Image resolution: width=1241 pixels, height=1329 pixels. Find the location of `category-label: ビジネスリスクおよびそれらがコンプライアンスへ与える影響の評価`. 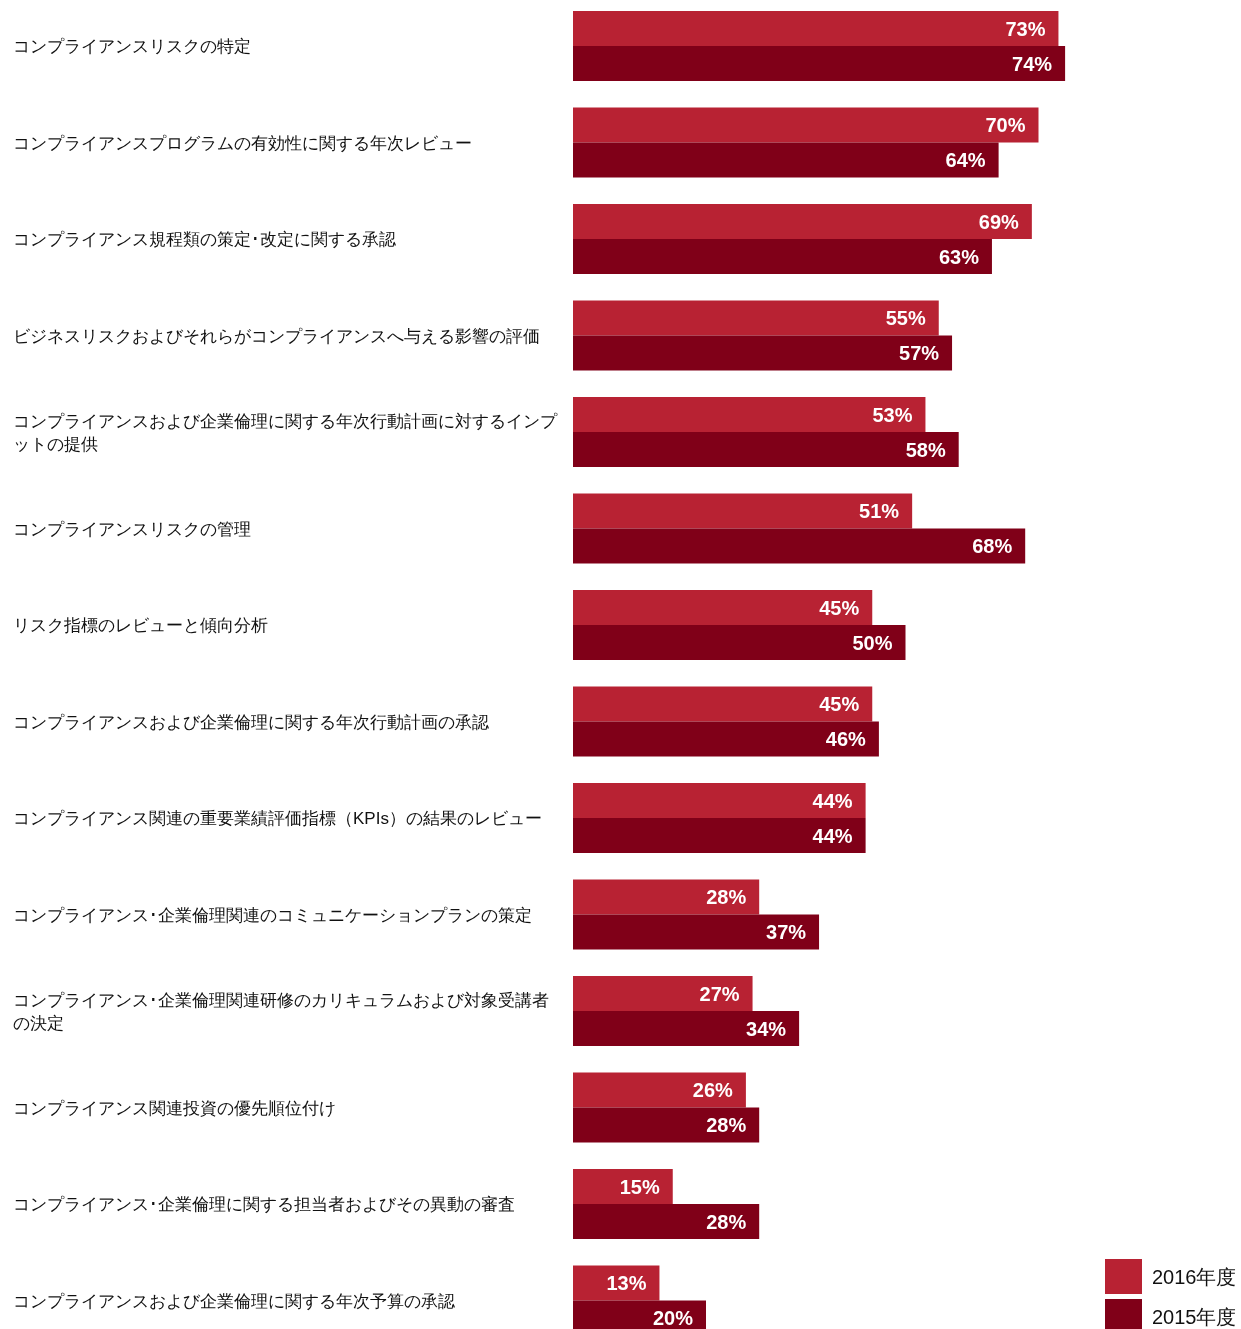

category-label: ビジネスリスクおよびそれらがコンプライアンスへ与える影響の評価 is located at coordinates (276, 336).